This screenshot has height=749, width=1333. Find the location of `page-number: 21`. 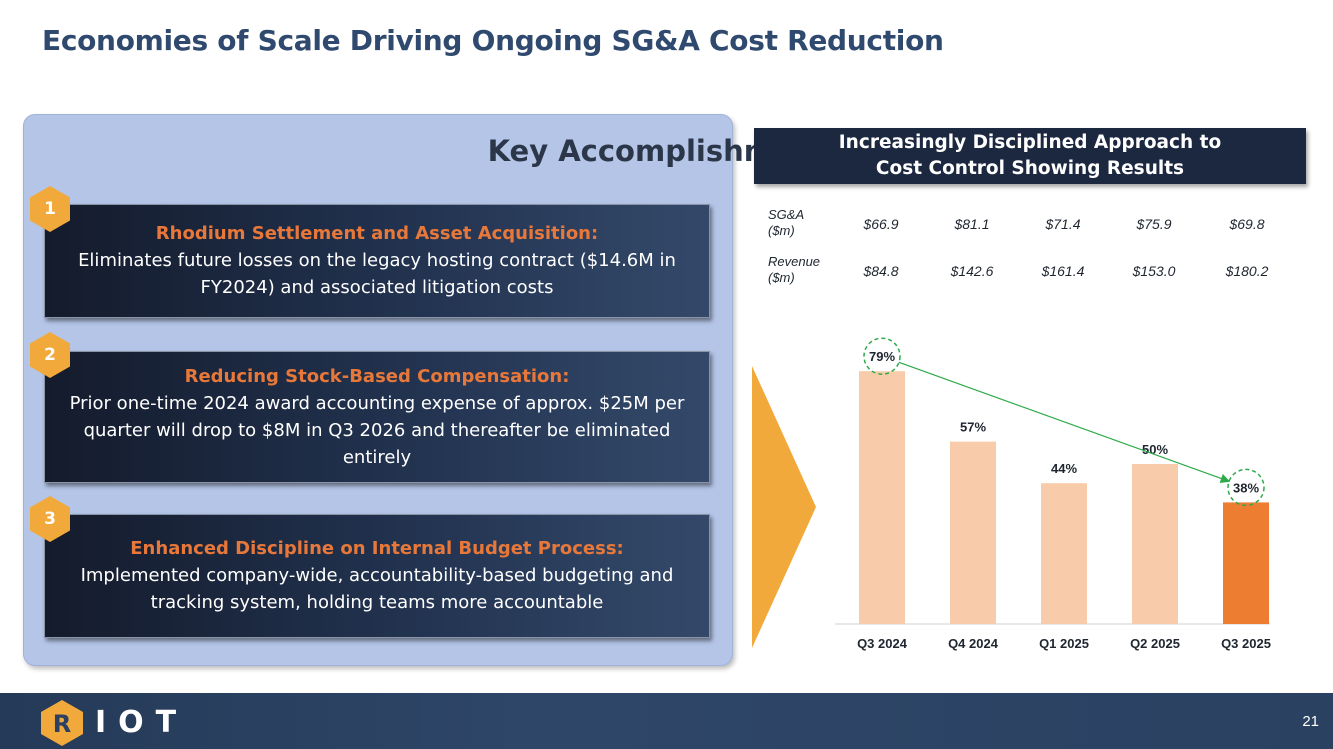

page-number: 21 is located at coordinates (1310, 721).